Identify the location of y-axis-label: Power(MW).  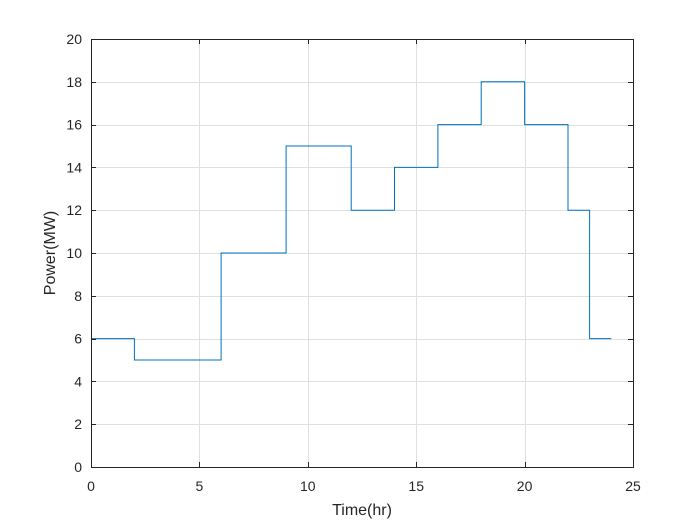
(50, 253).